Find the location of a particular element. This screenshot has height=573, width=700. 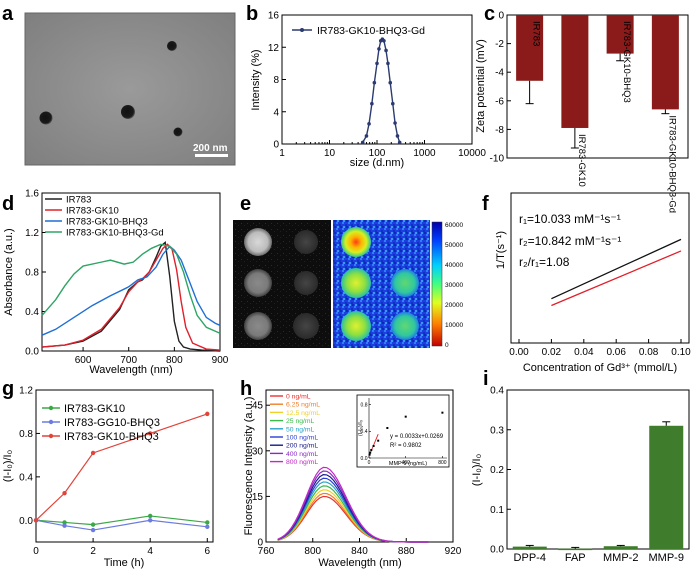

x-tick-label: 1 is located at coordinates (282, 153).